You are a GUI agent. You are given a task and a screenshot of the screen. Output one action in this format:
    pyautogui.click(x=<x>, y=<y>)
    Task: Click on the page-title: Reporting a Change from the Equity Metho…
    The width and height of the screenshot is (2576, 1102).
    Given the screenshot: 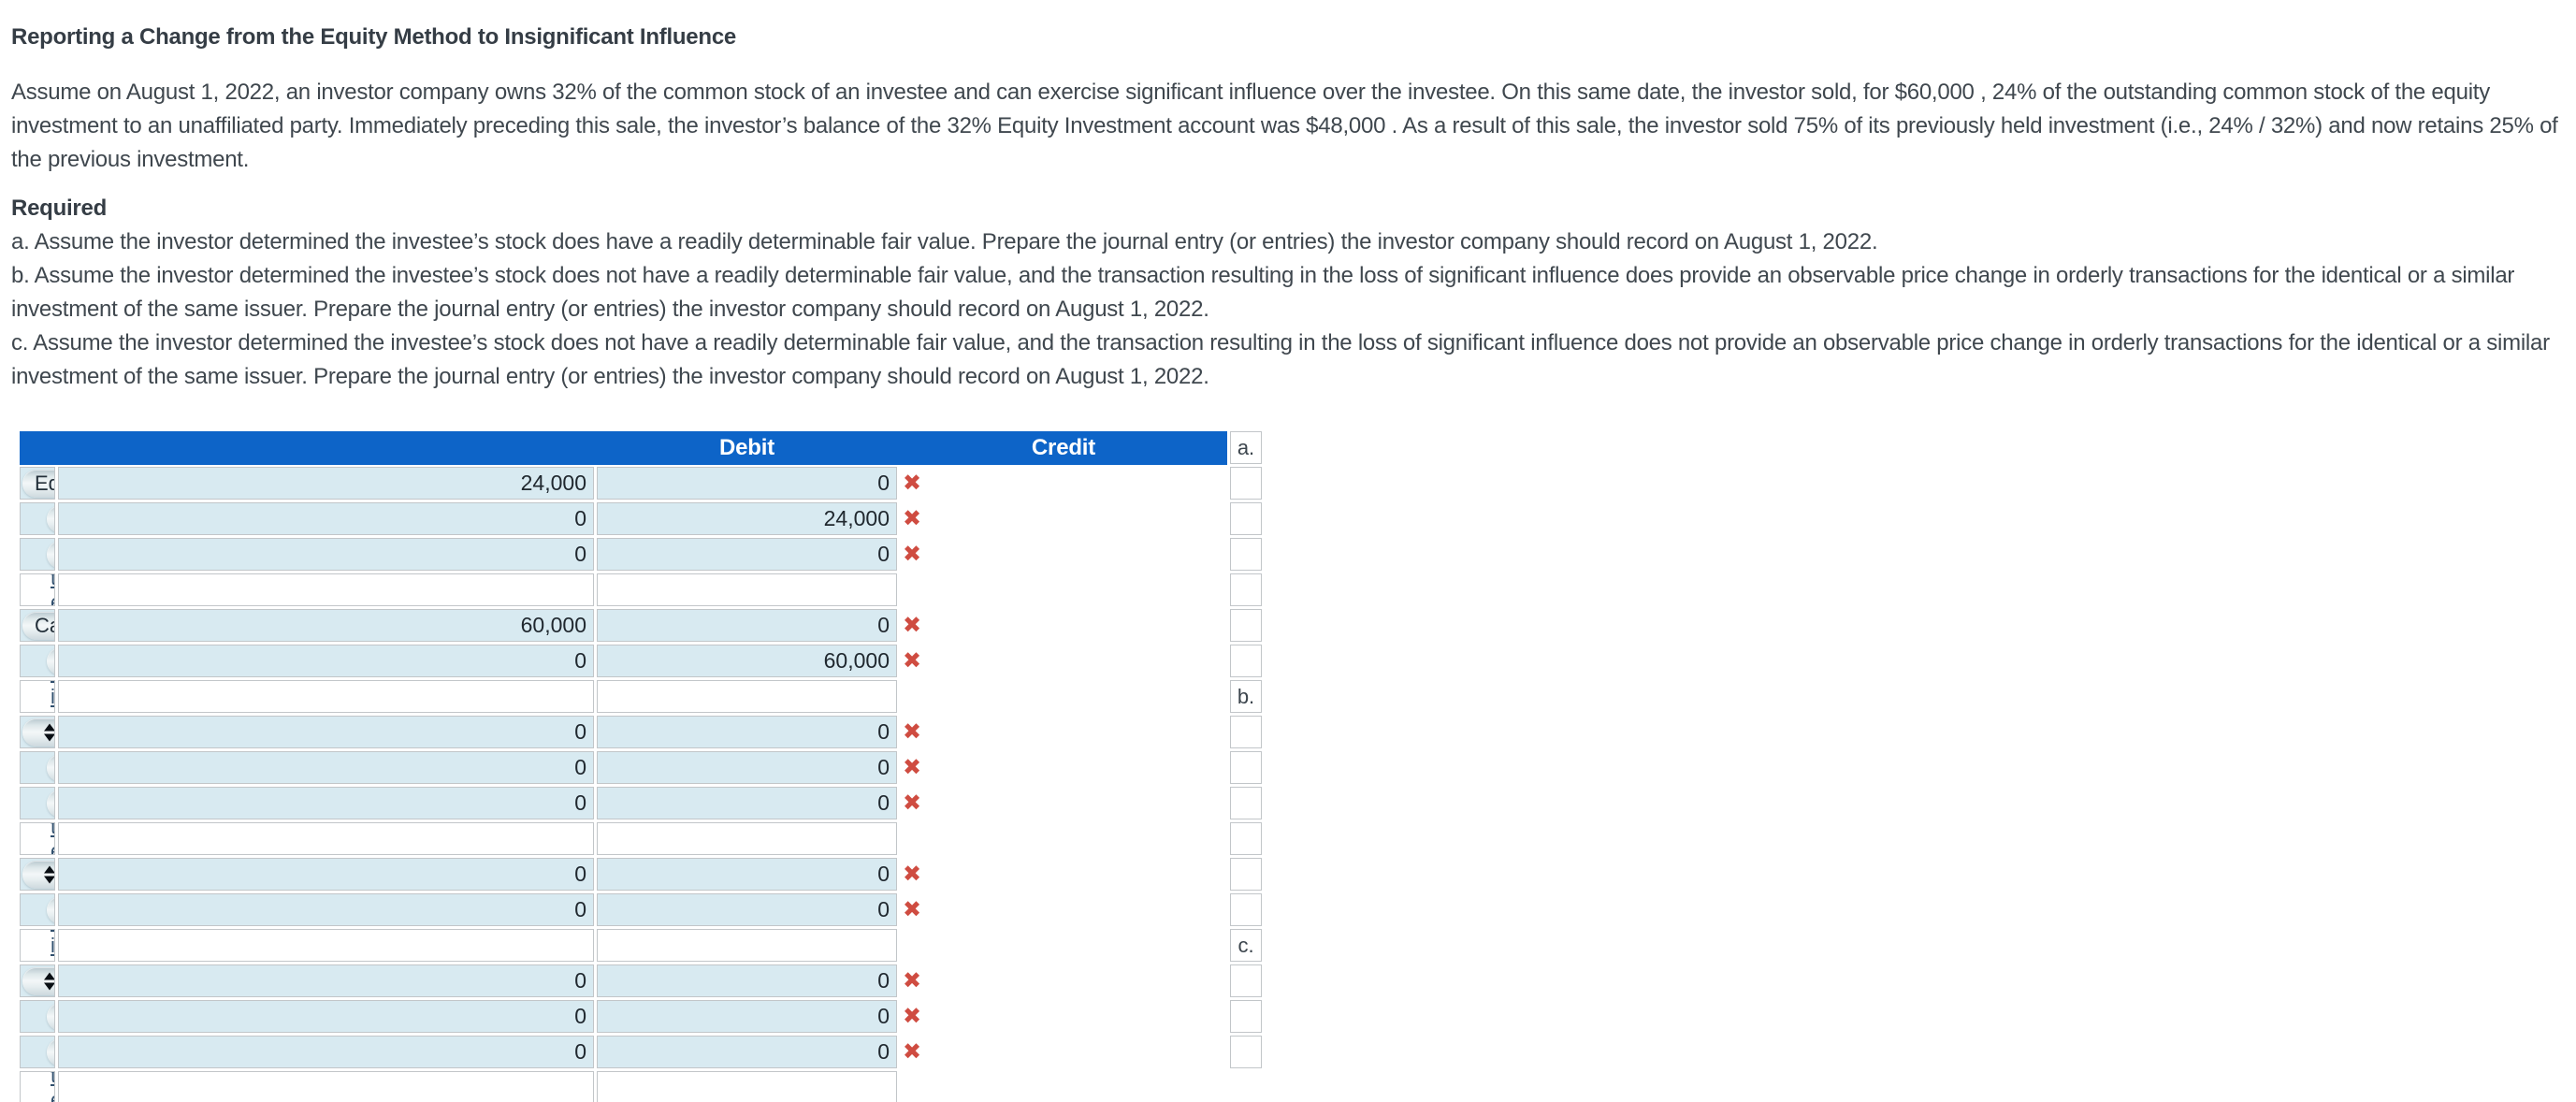 What is the action you would take?
    pyautogui.click(x=374, y=37)
    